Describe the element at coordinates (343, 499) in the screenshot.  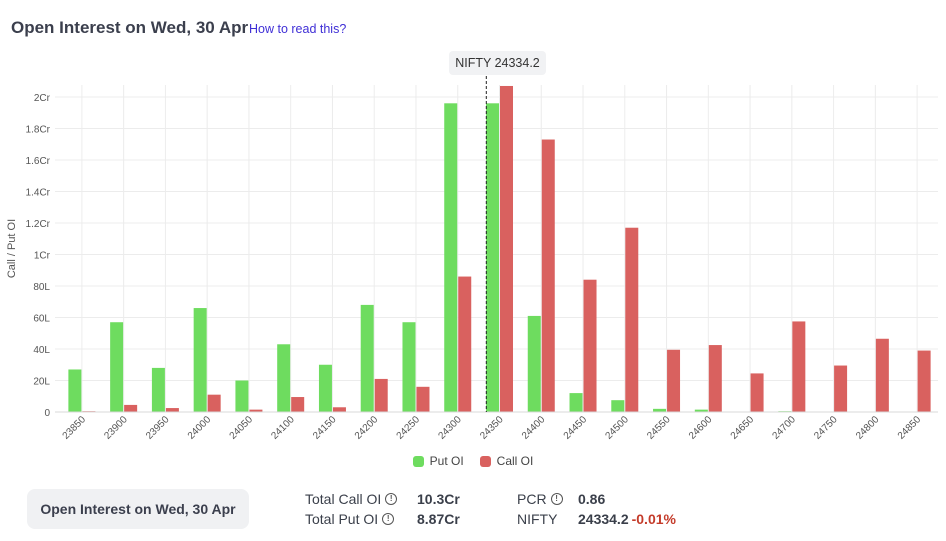
I see `total-call-text: Total Call OI` at that location.